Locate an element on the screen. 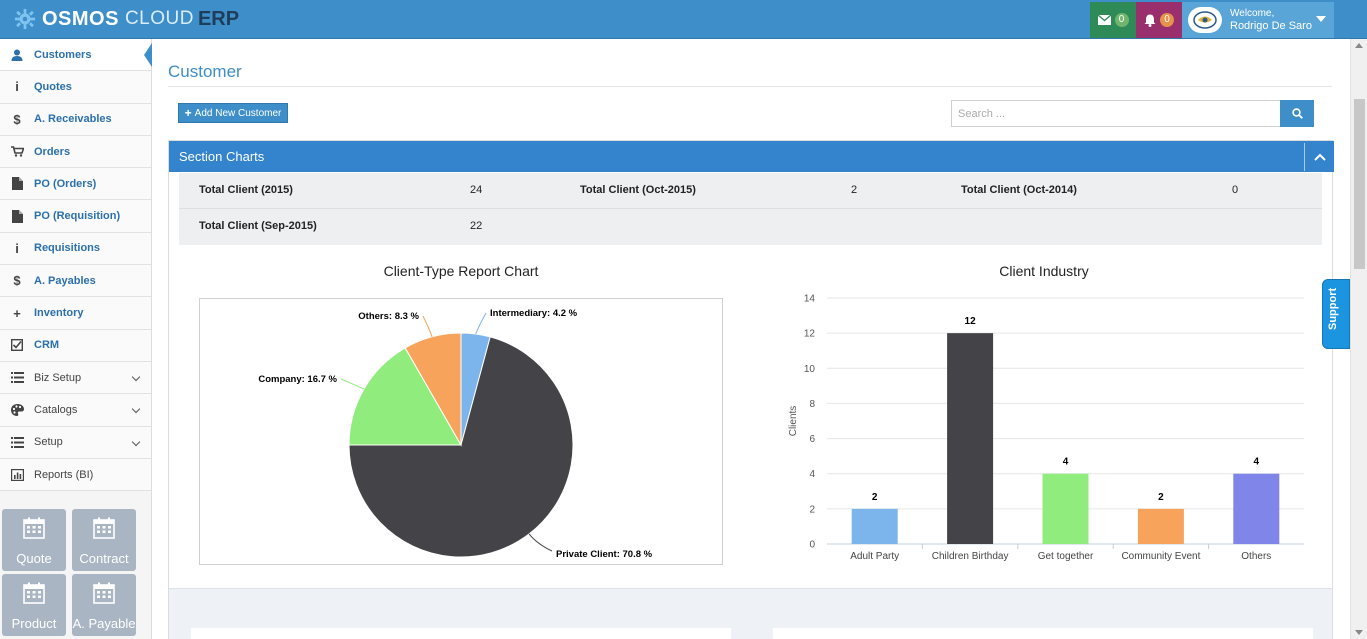 This screenshot has height=639, width=1367. sidebar-item-reports: Reports (BI) is located at coordinates (75, 475).